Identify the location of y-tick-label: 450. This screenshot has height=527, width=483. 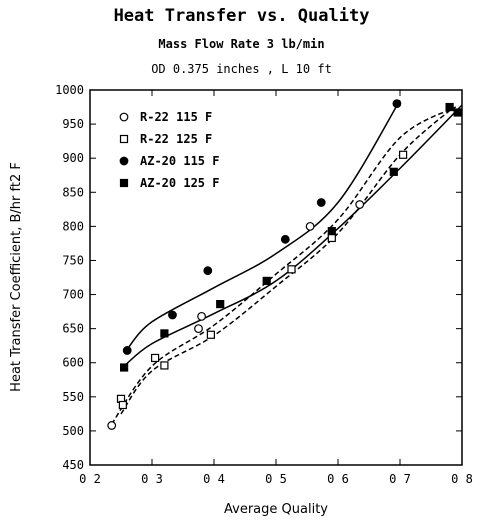
(73, 465).